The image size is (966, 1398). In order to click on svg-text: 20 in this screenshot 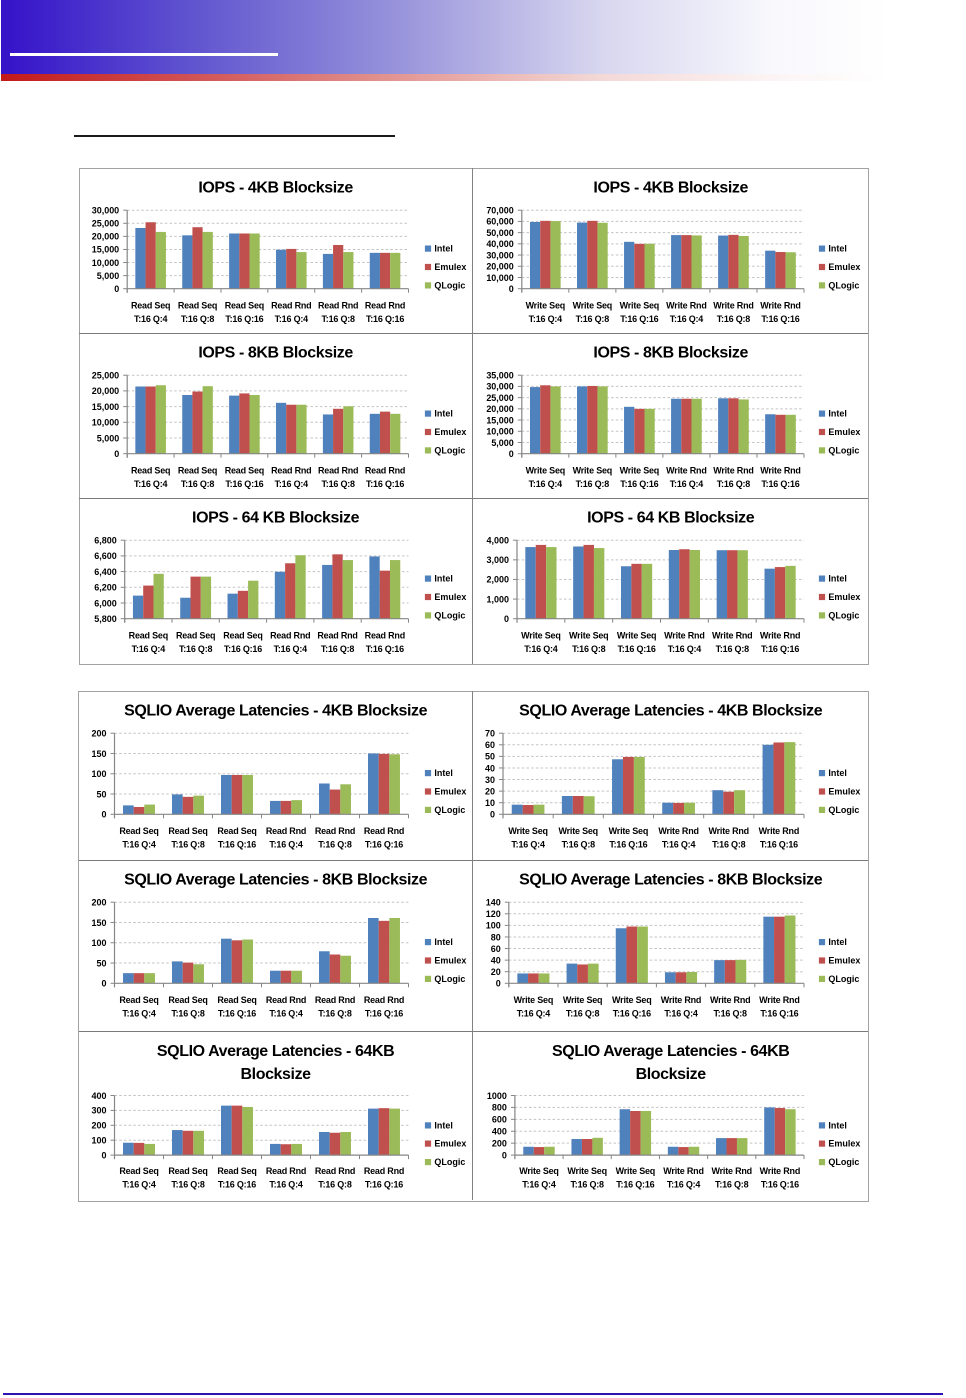, I will do `click(490, 791)`.